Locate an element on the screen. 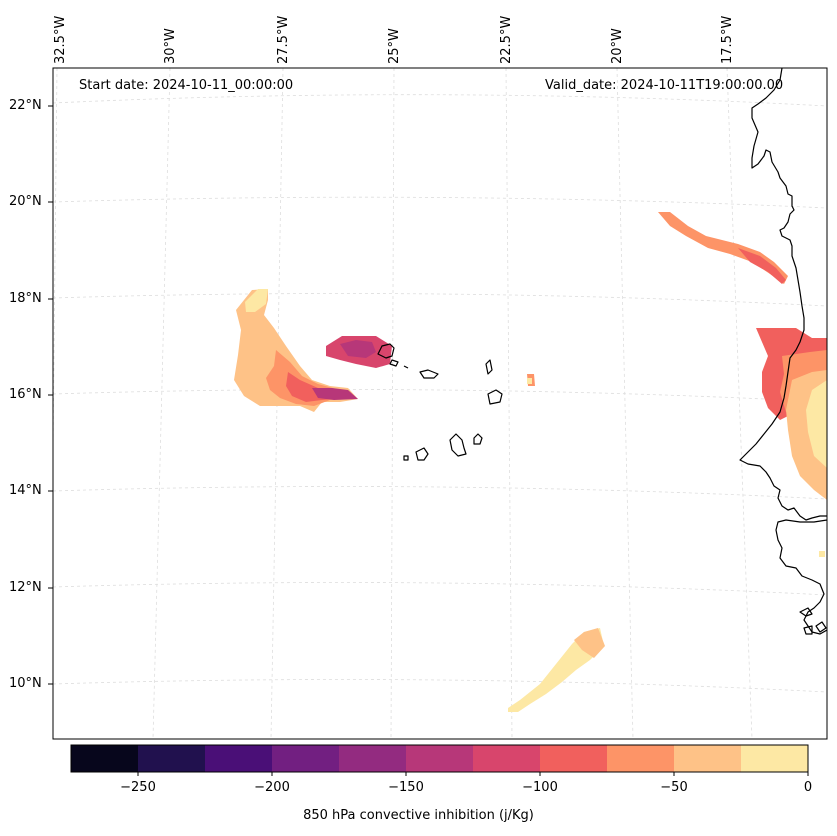 Image resolution: width=837 pixels, height=836 pixels. cape-verde-sal is located at coordinates (489, 367).